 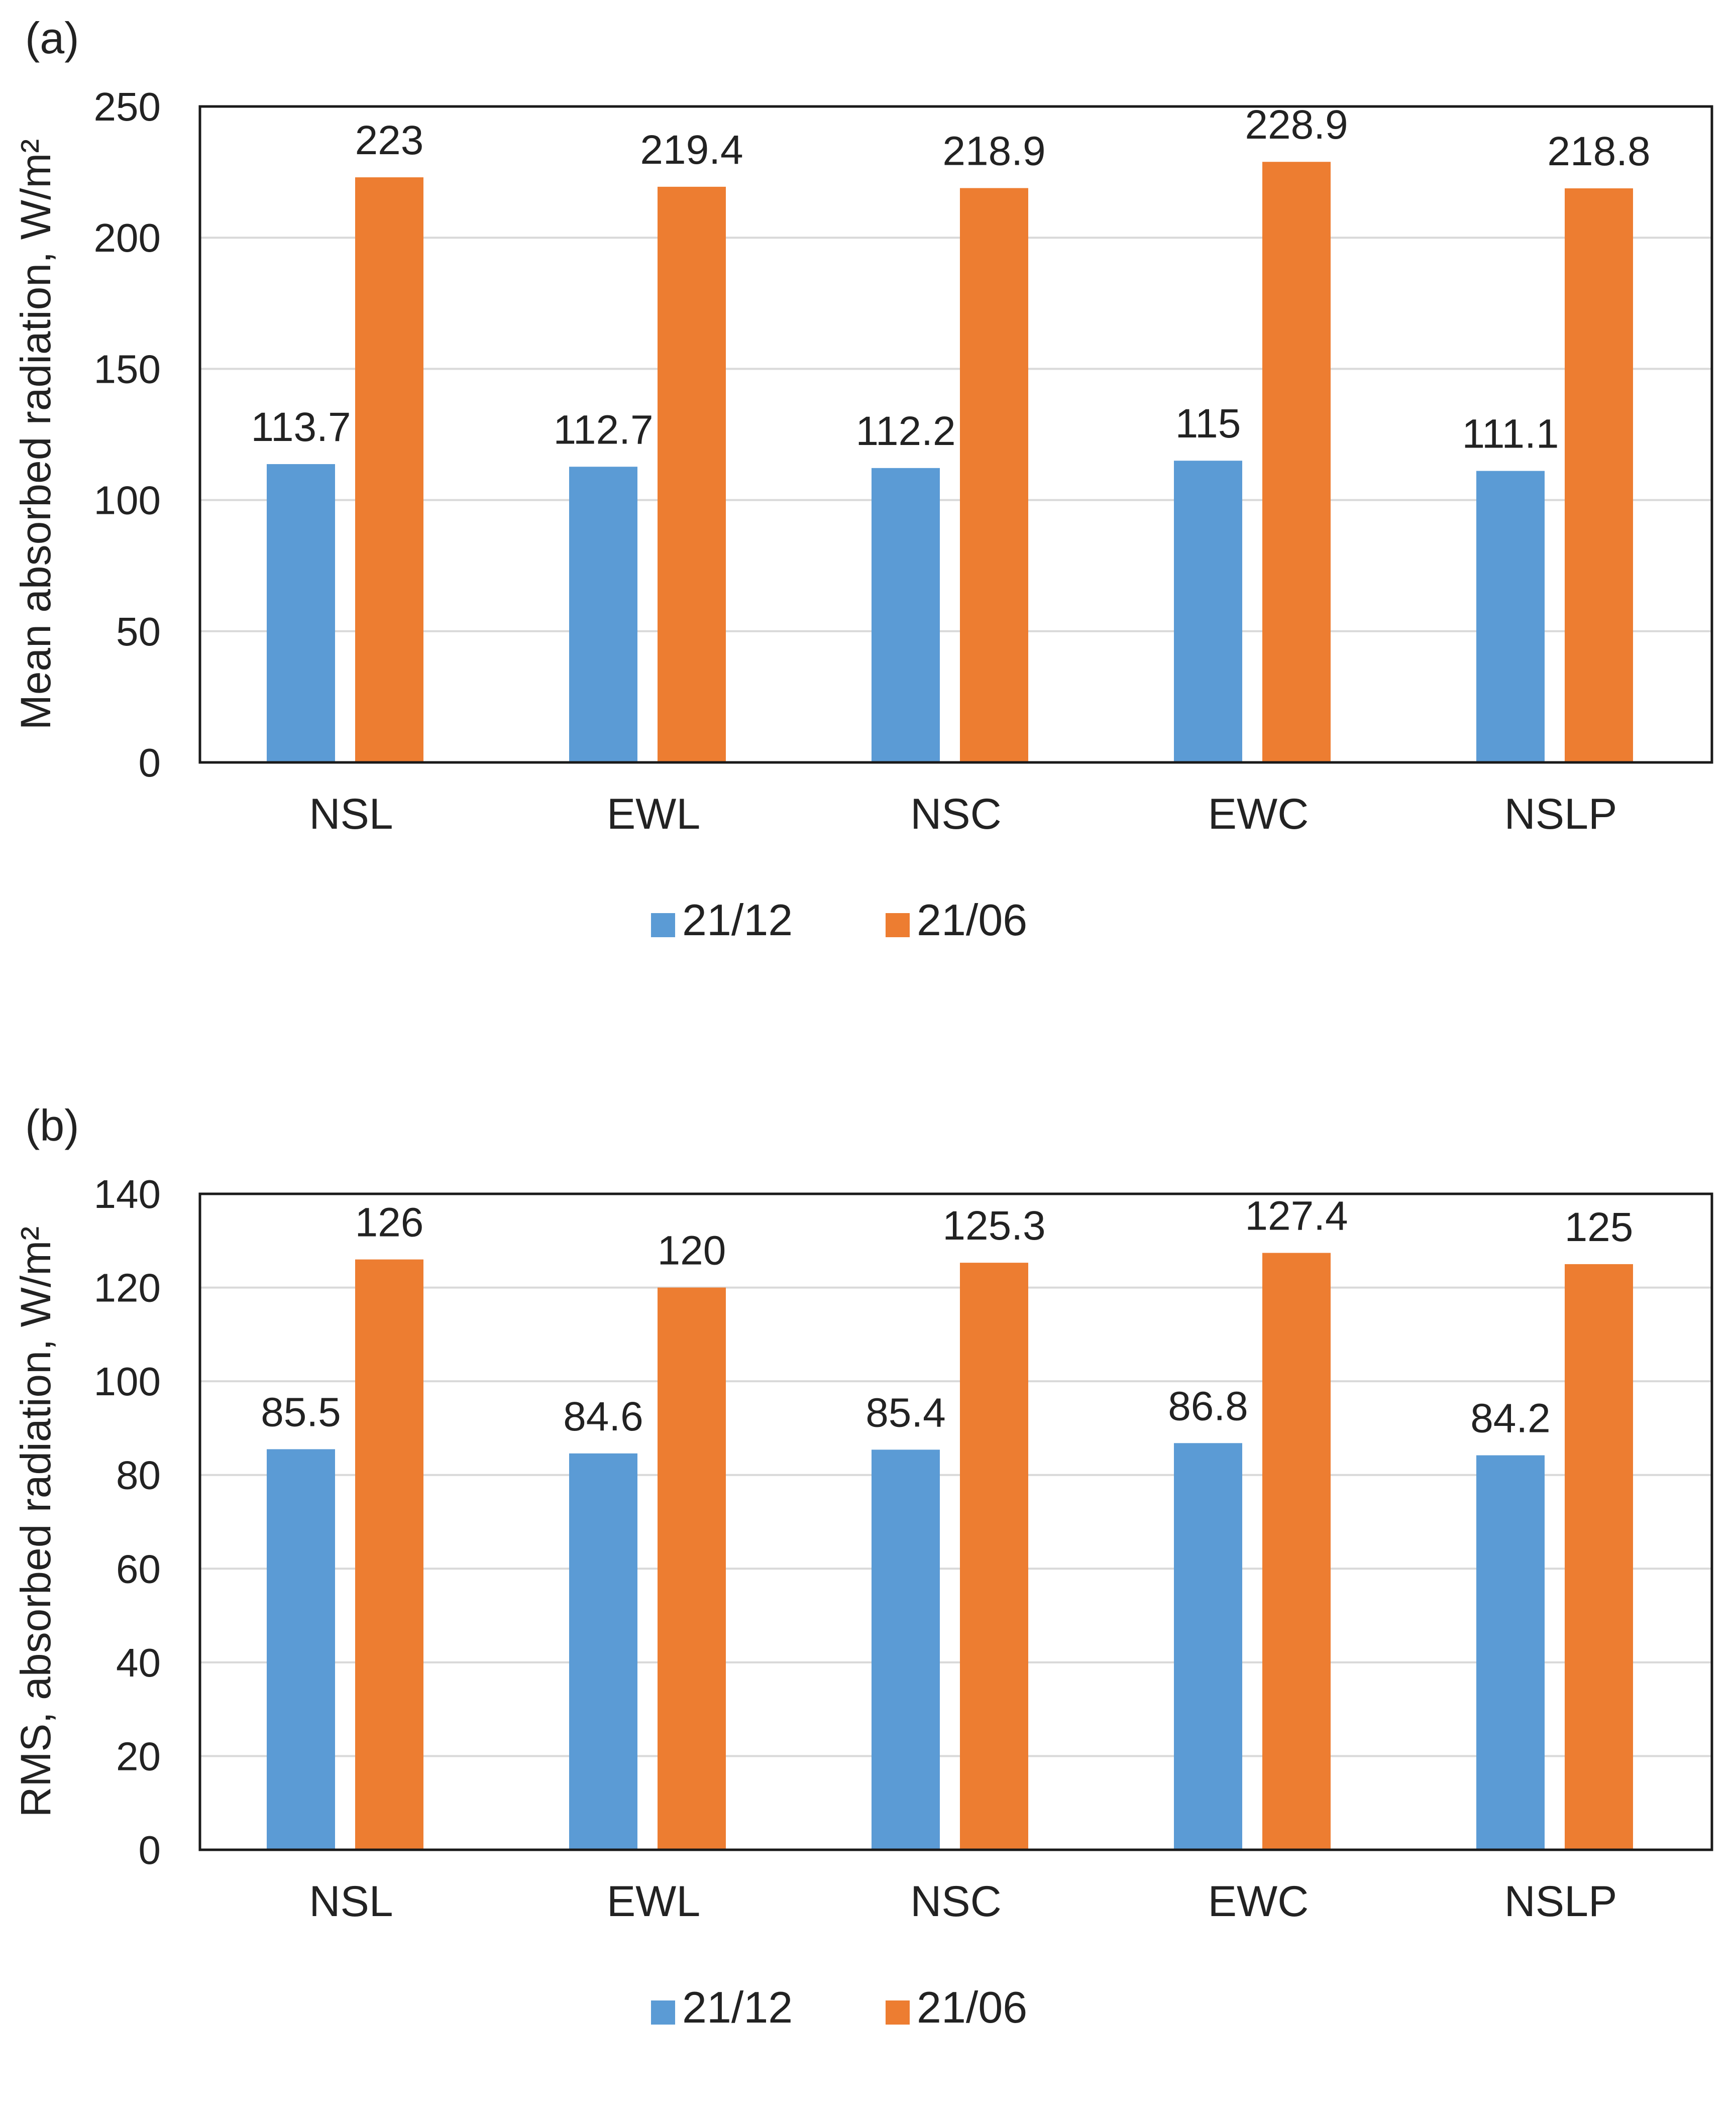 I want to click on y-tick-label: 80, so click(x=138, y=1475).